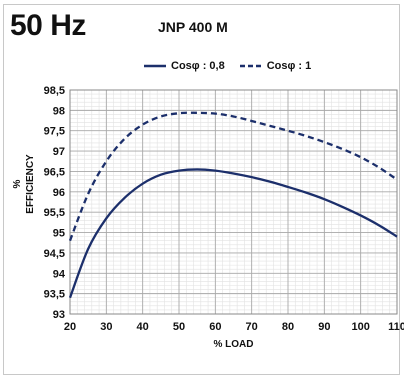 This screenshot has width=404, height=379. I want to click on y-tick-label: 93,5, so click(54, 295).